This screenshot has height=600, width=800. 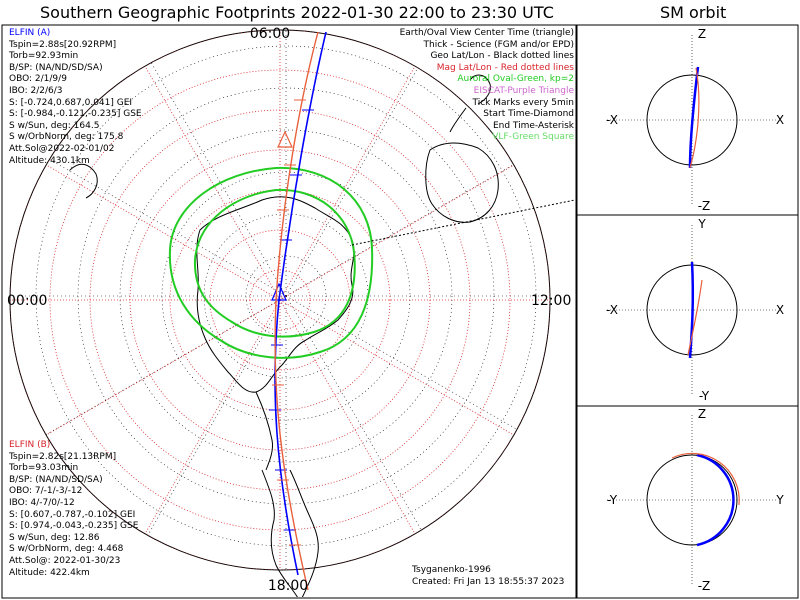 I want to click on sm-axis-label-left: -Y, so click(x=612, y=500).